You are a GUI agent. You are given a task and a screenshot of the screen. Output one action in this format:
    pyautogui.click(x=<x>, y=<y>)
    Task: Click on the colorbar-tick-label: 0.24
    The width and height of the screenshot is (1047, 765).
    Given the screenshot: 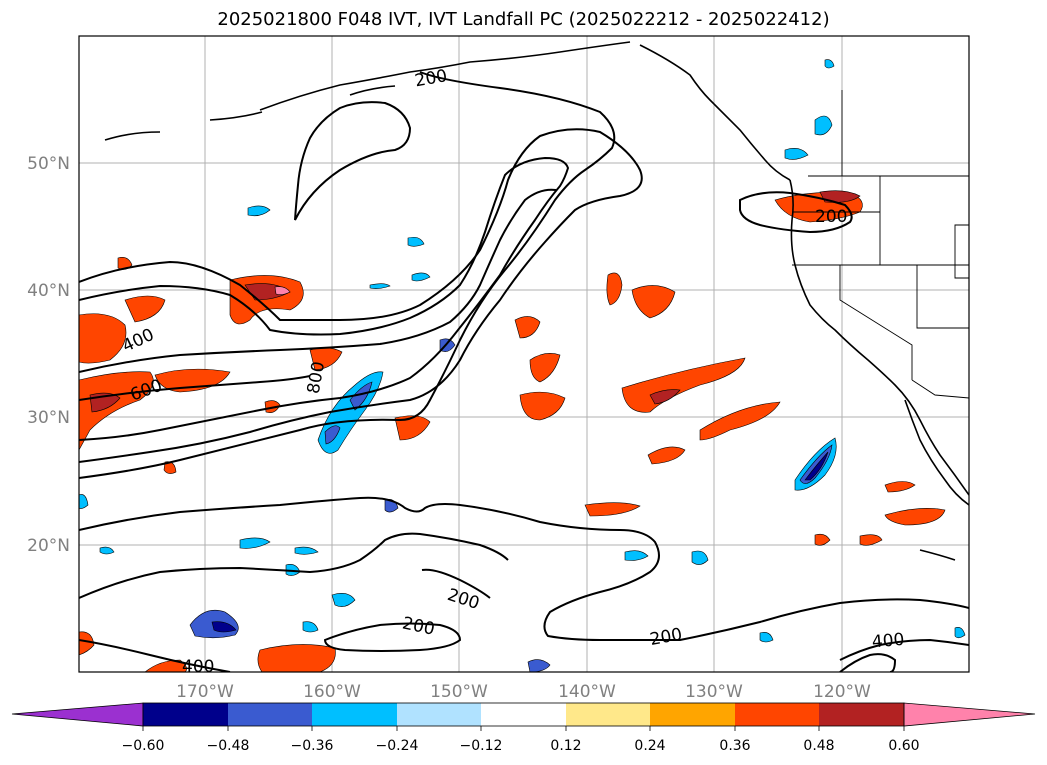 What is the action you would take?
    pyautogui.click(x=649, y=746)
    